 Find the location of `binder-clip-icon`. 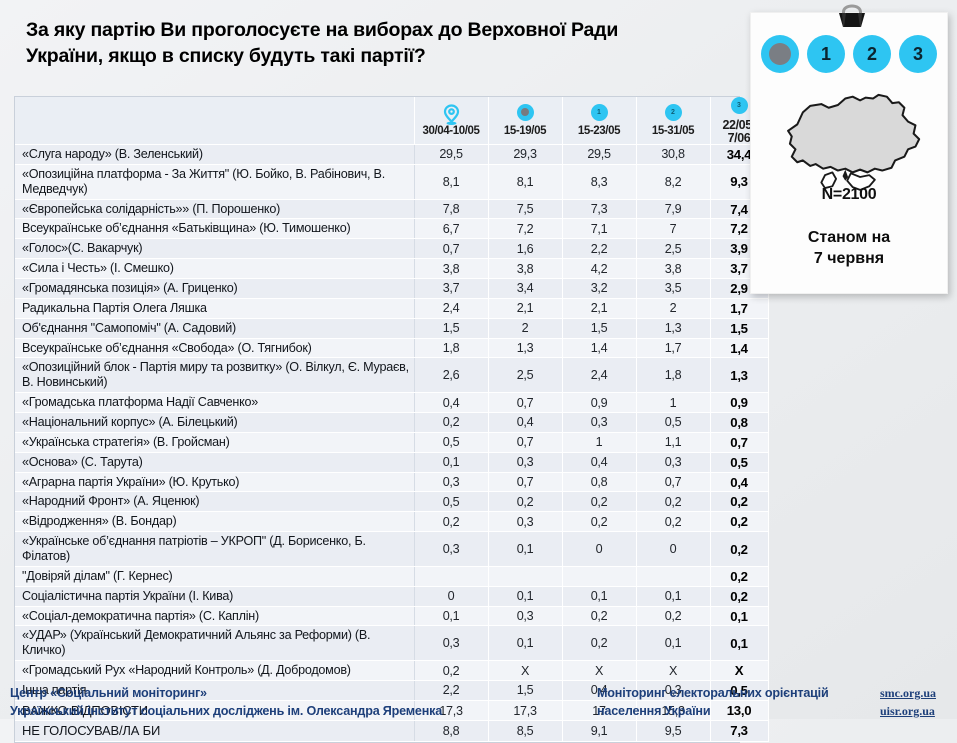

binder-clip-icon is located at coordinates (852, 15).